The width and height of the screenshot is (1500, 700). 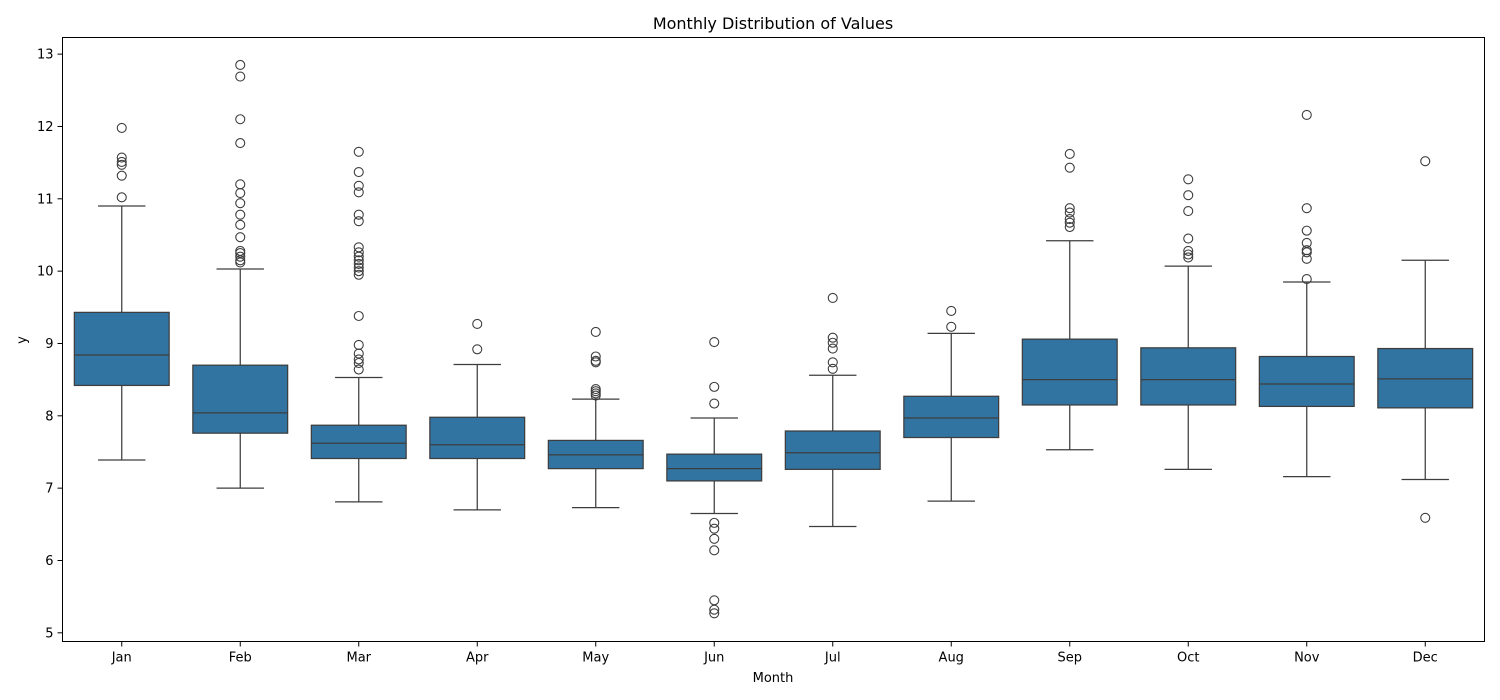 I want to click on y-axis: 5 6 7 8 9 10 11 12 13, so click(x=50, y=344).